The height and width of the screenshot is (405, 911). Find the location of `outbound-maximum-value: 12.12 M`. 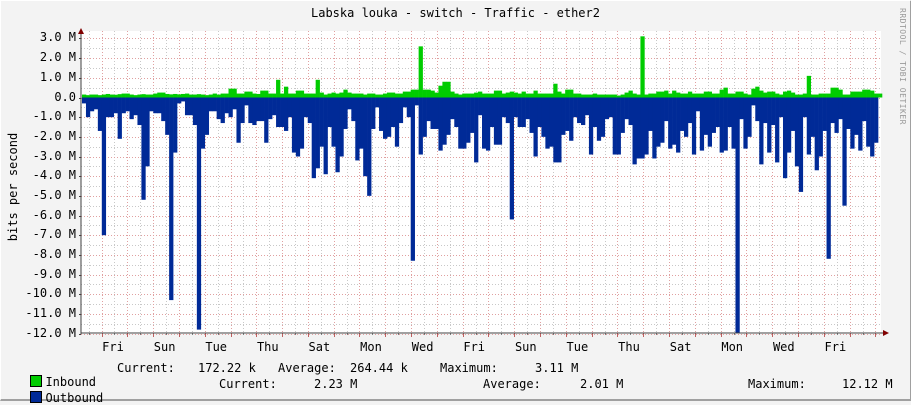

outbound-maximum-value: 12.12 M is located at coordinates (867, 384).